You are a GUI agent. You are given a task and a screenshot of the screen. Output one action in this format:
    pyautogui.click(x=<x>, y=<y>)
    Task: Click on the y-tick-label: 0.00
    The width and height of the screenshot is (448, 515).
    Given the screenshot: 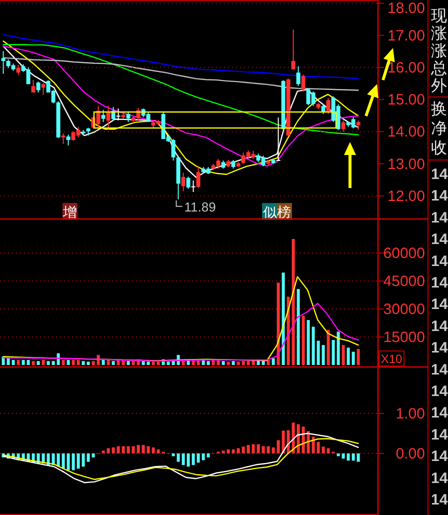 What is the action you would take?
    pyautogui.click(x=410, y=453)
    